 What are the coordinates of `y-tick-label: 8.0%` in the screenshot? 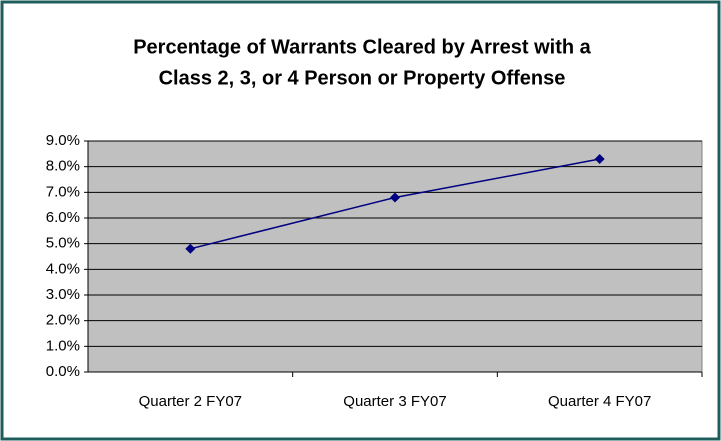 It's located at (63, 166).